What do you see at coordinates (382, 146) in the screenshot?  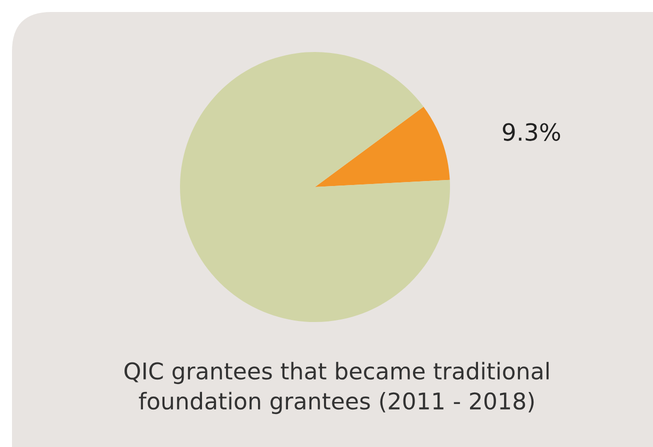 I see `pie-slice` at bounding box center [382, 146].